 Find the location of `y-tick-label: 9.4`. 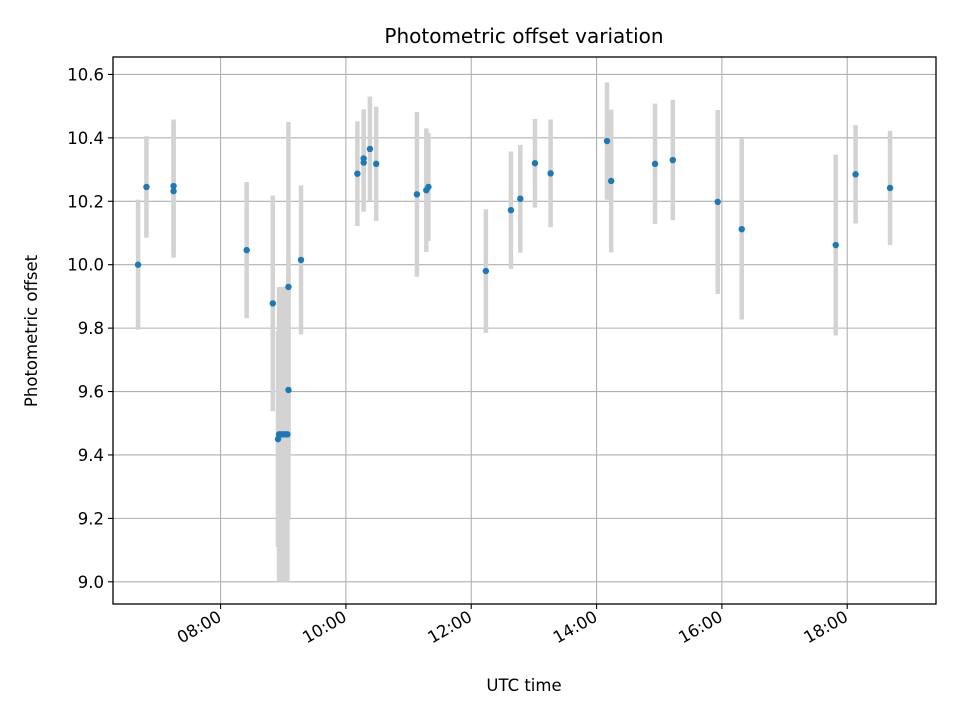

y-tick-label: 9.4 is located at coordinates (91, 455).